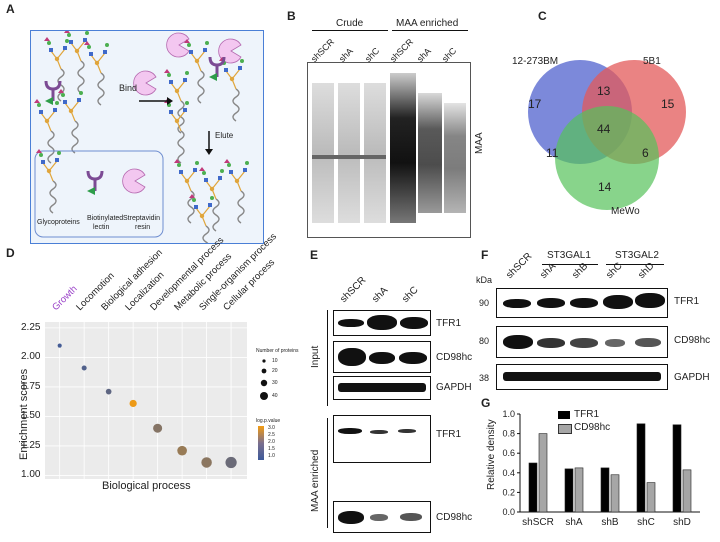 This screenshot has width=720, height=542. I want to click on legend-streptavidin: Streptavidin, so click(141, 218).